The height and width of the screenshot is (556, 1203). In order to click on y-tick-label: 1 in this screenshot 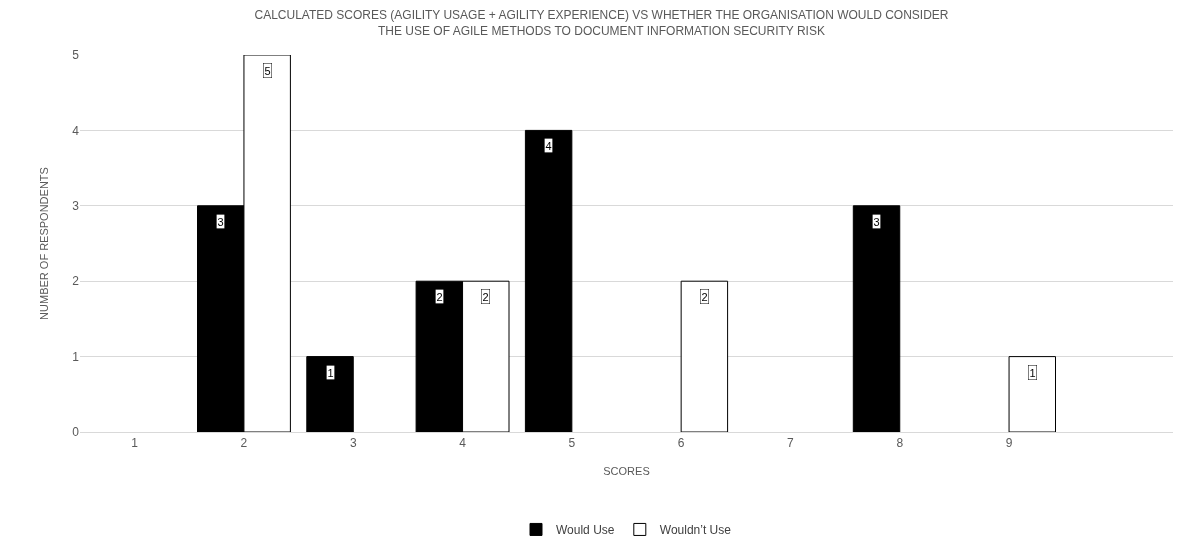, I will do `click(76, 356)`.